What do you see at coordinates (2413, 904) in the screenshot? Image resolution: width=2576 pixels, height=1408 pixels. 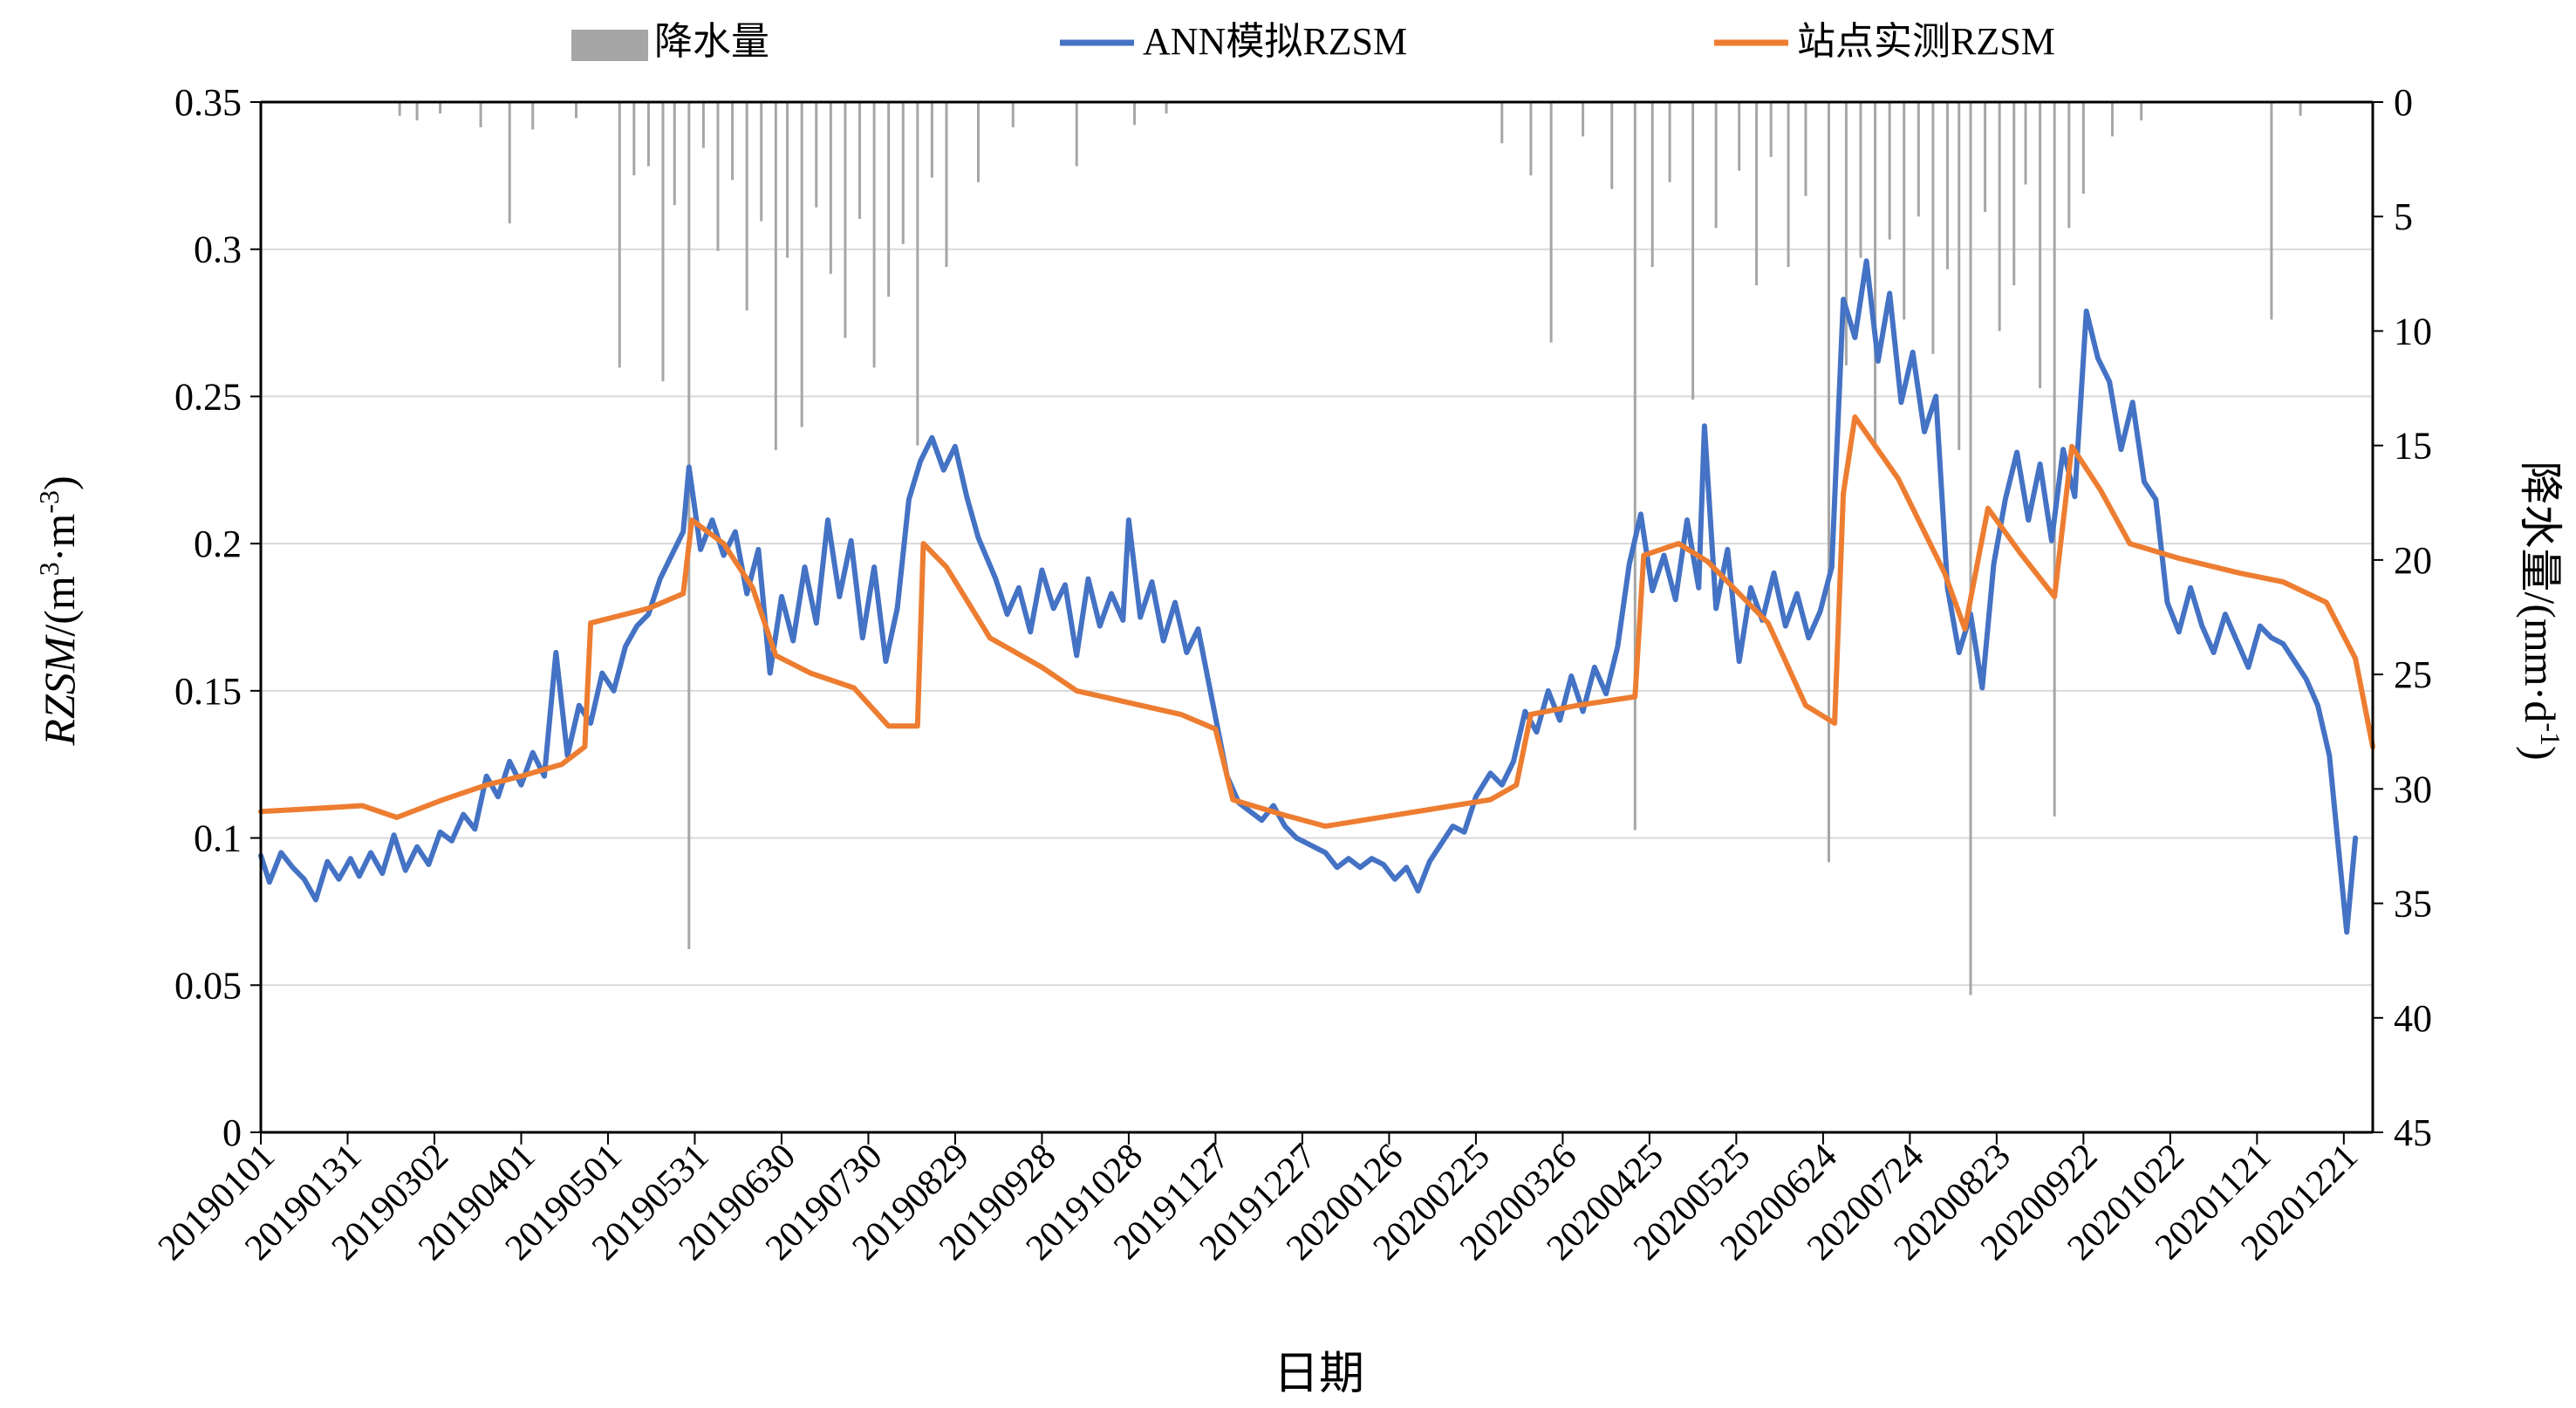 I see `y-right-tick-label-7: 35` at bounding box center [2413, 904].